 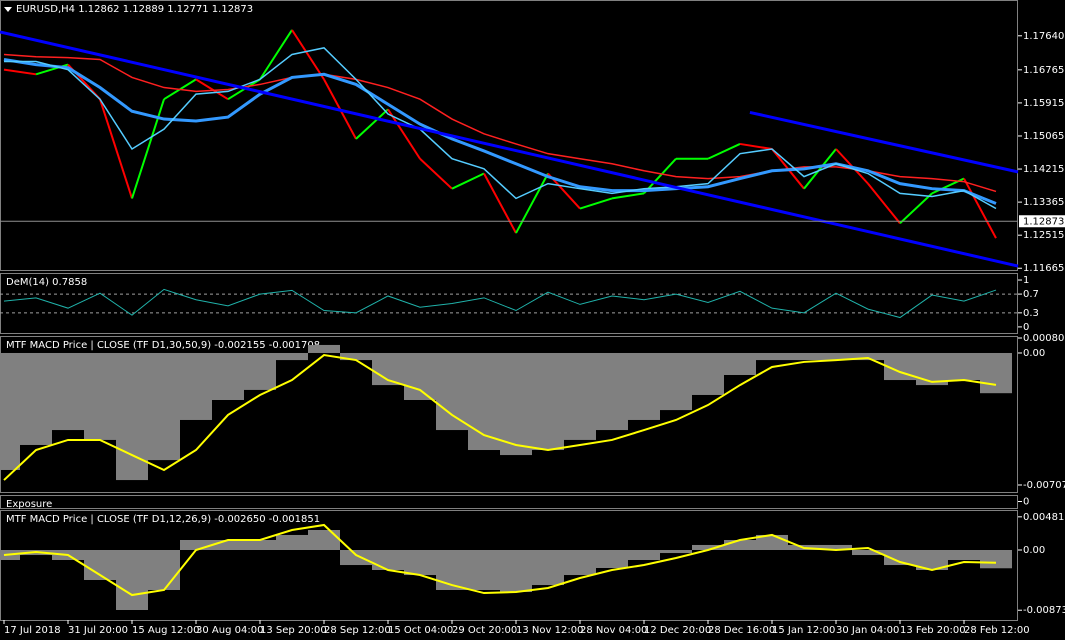 I want to click on x-tick-label: 17 Jul 2018, so click(x=32, y=630).